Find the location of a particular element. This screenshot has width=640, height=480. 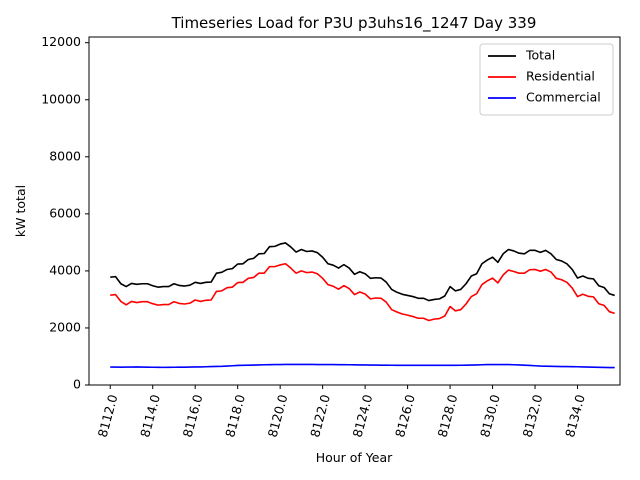

y-tick-label: 2000 is located at coordinates (65, 326).